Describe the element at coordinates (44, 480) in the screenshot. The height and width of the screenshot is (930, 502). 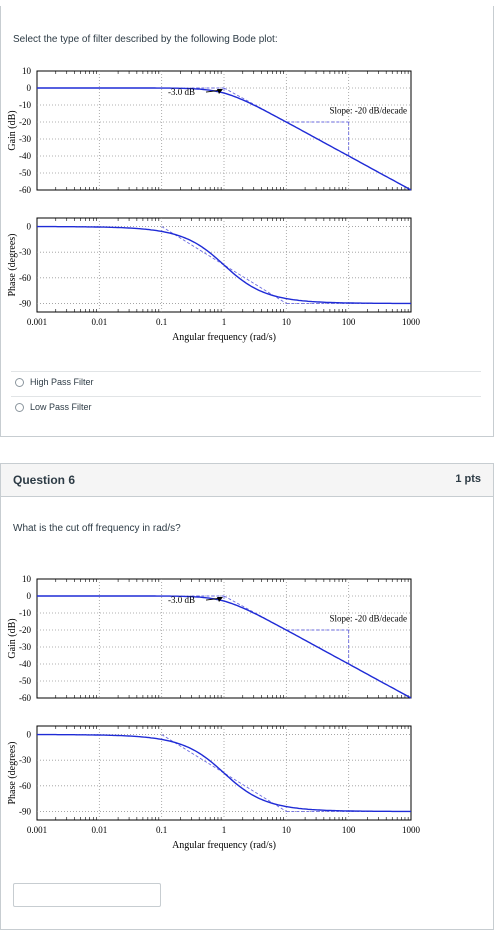
I see `question-6-title: Question 6` at that location.